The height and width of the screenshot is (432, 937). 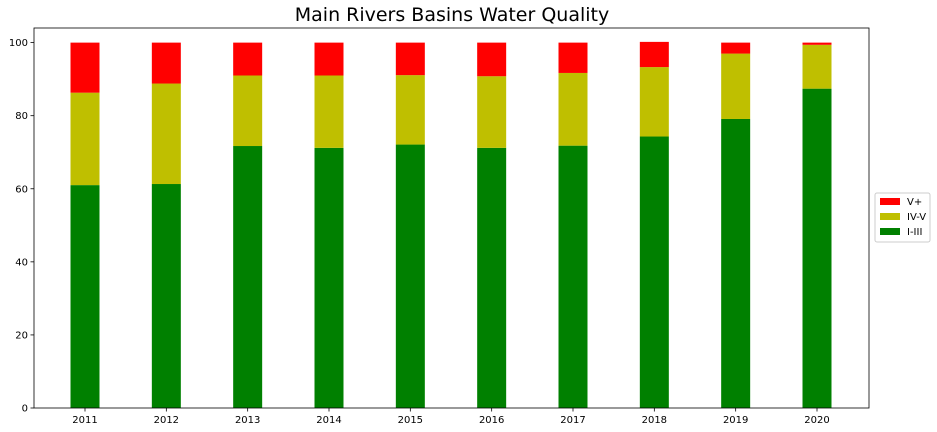 I want to click on bar-iv-v-2012, so click(x=166, y=134).